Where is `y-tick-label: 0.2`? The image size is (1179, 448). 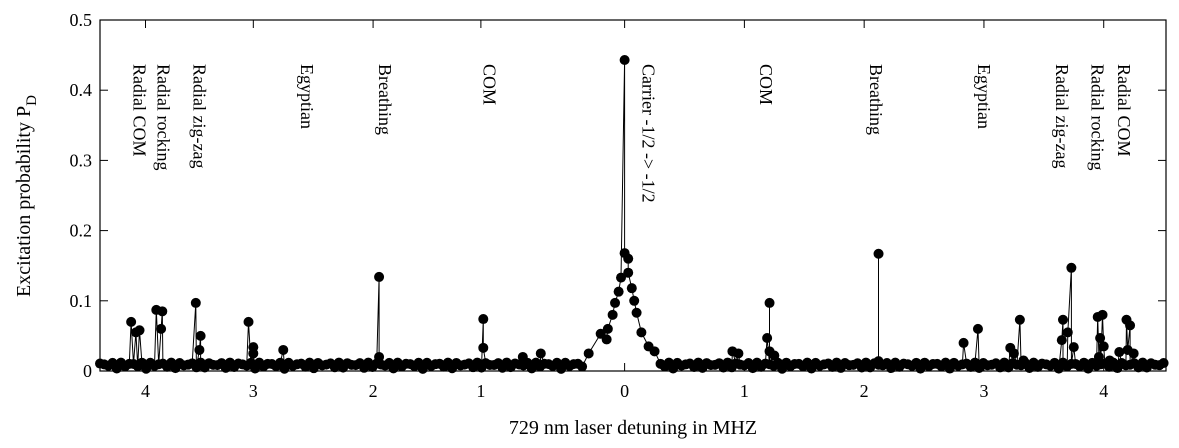 y-tick-label: 0.2 is located at coordinates (81, 231).